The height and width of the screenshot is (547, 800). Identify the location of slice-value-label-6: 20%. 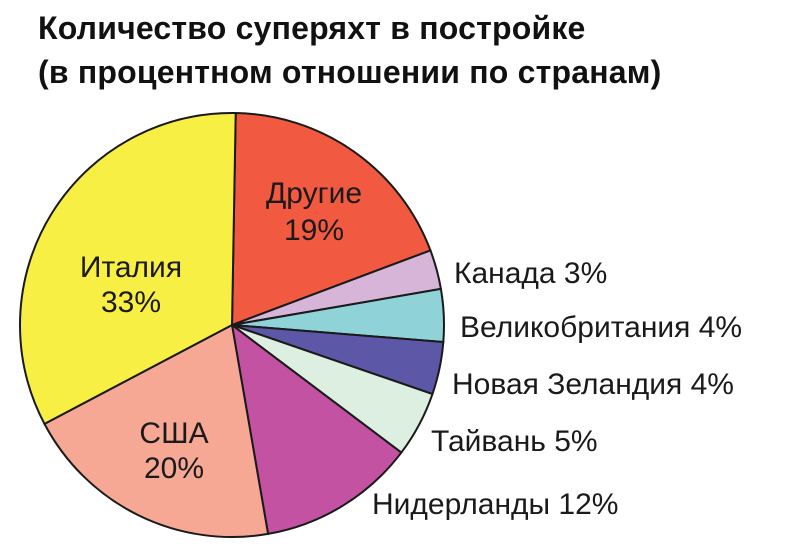
(174, 468).